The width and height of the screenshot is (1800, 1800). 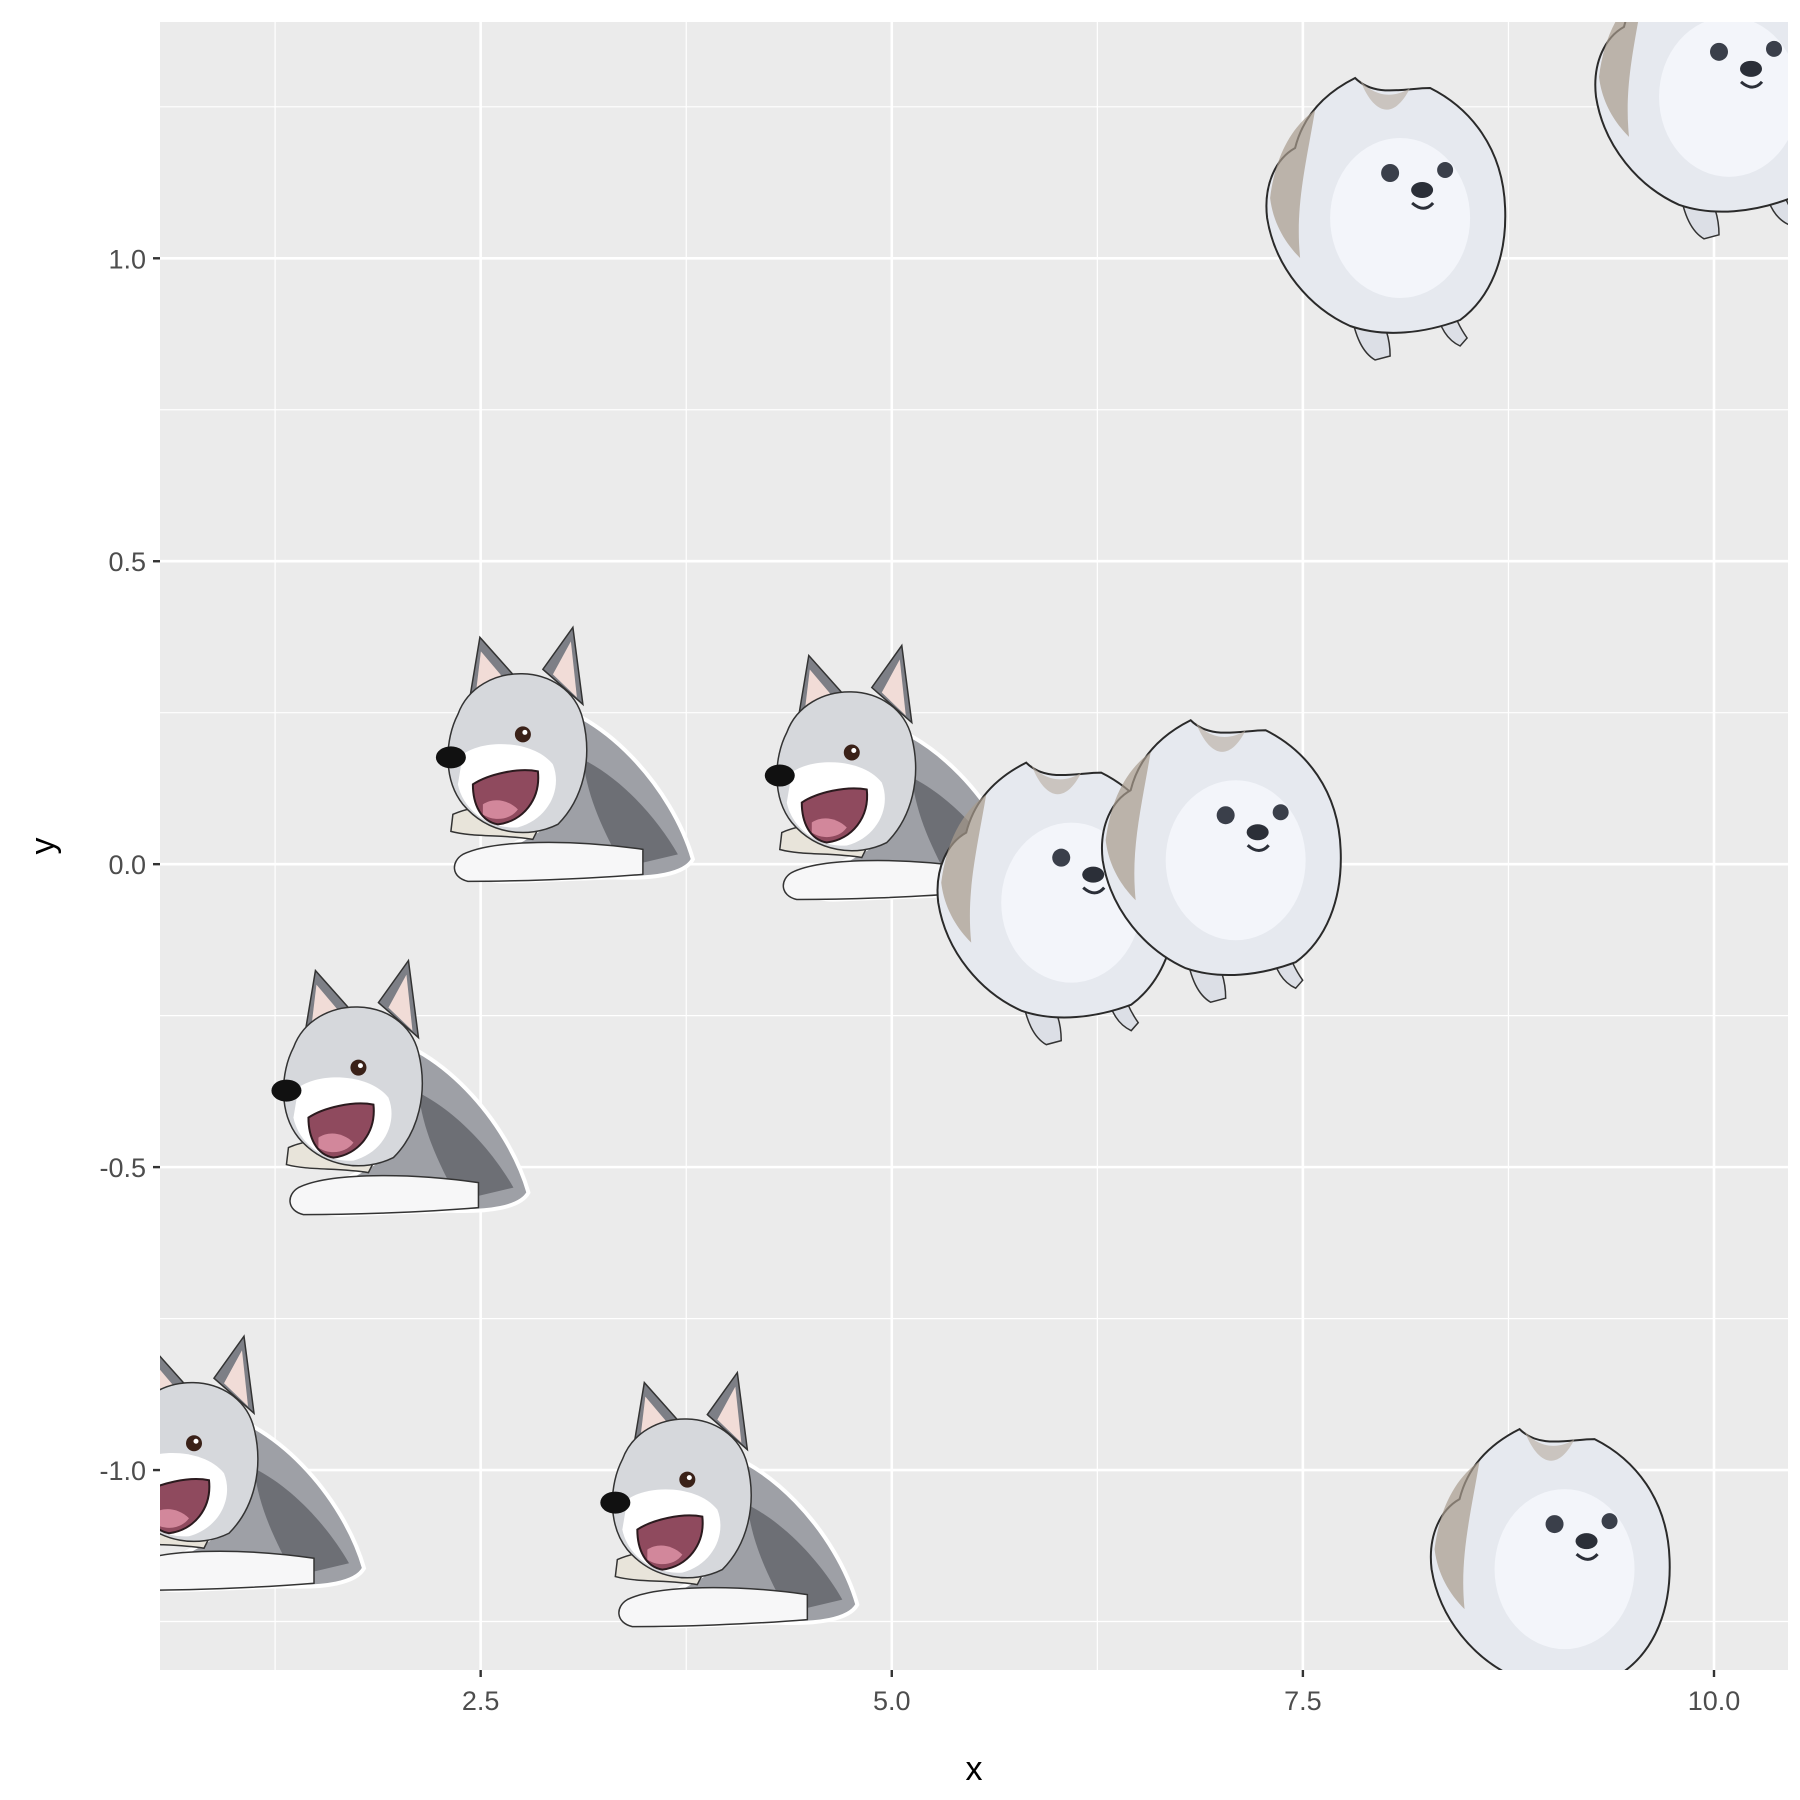 I want to click on y-tick-label: 0.0, so click(x=127, y=865).